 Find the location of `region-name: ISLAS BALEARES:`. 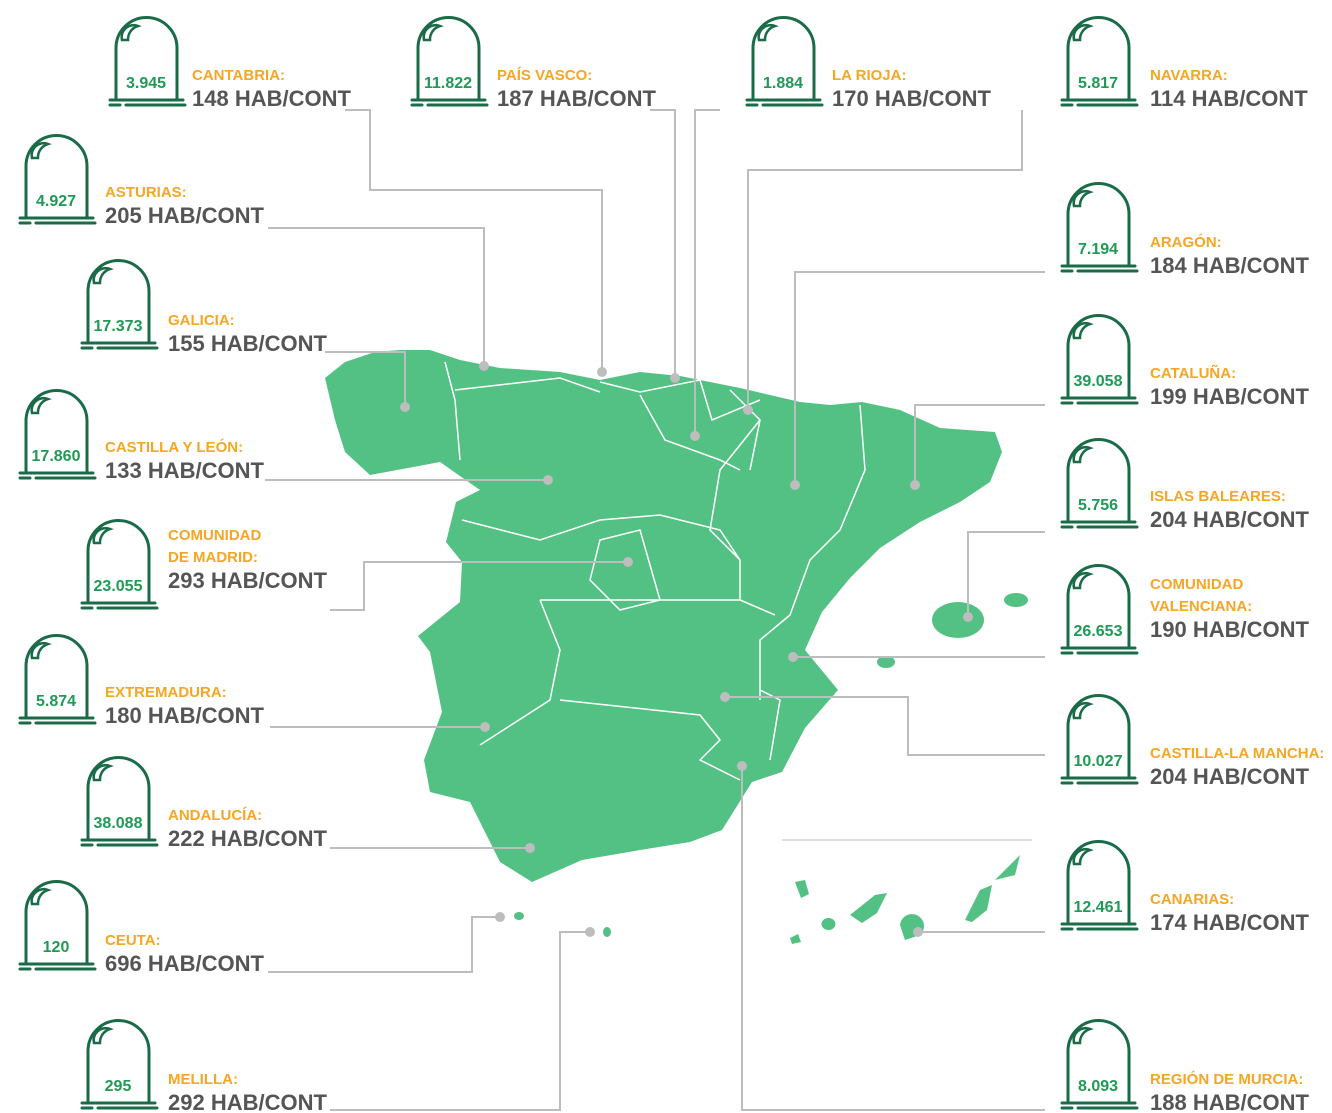

region-name: ISLAS BALEARES: is located at coordinates (1218, 496).